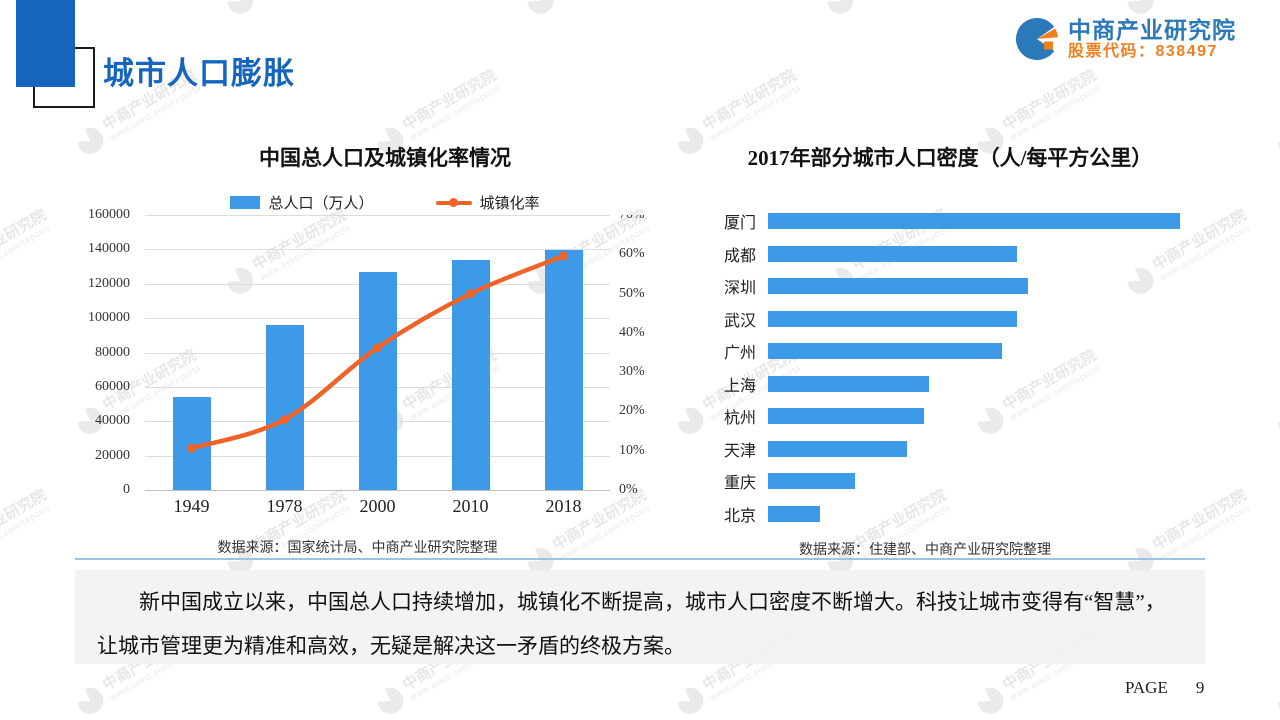  I want to click on density-row-上海: 上海, so click(955, 384).